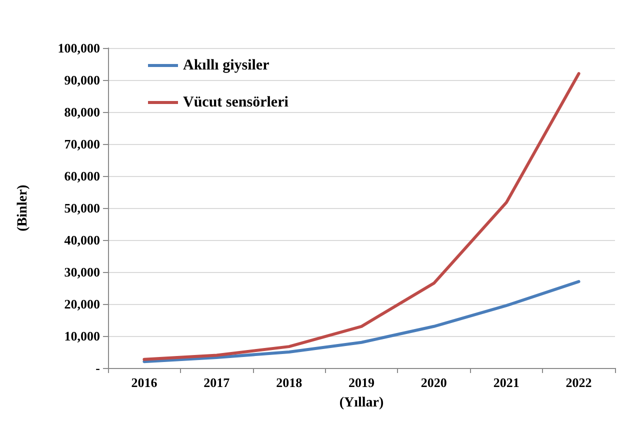  I want to click on x-tick-label: 2021, so click(506, 382).